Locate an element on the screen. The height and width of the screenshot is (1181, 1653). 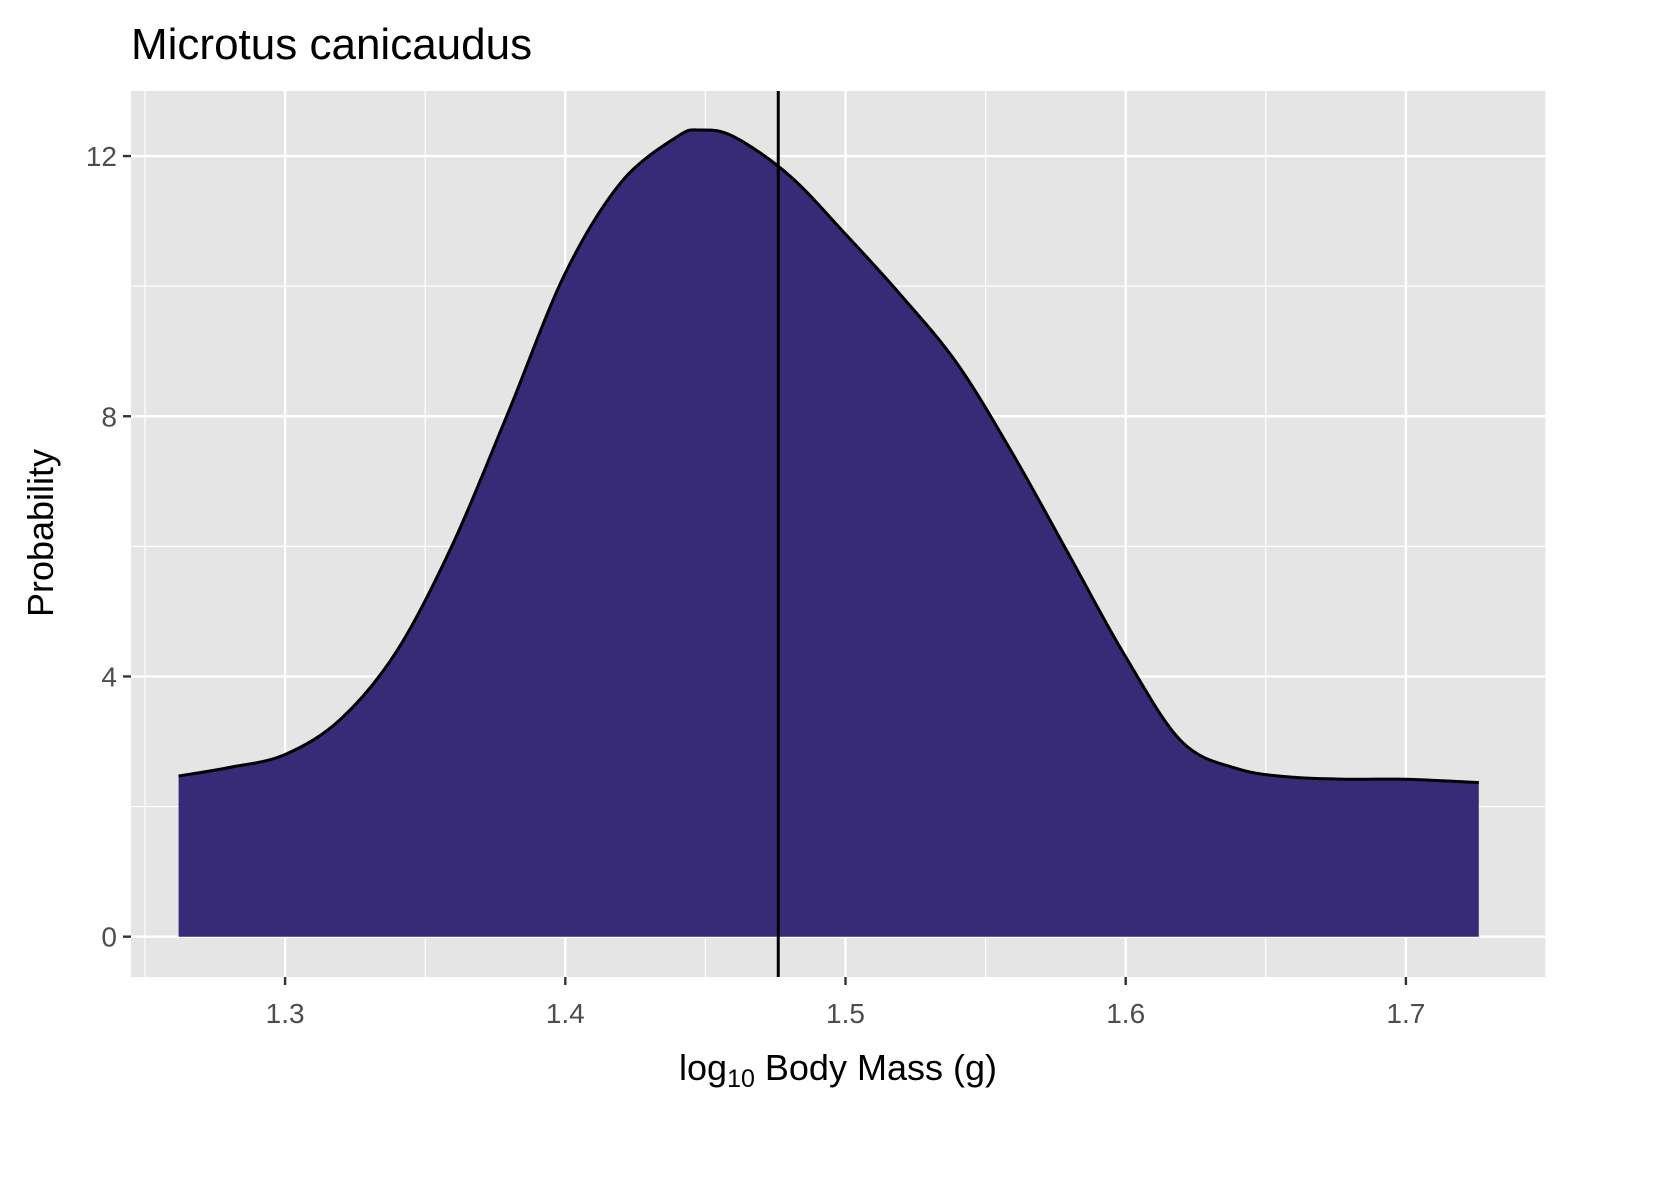
y-tick-label: 0 is located at coordinates (109, 937).